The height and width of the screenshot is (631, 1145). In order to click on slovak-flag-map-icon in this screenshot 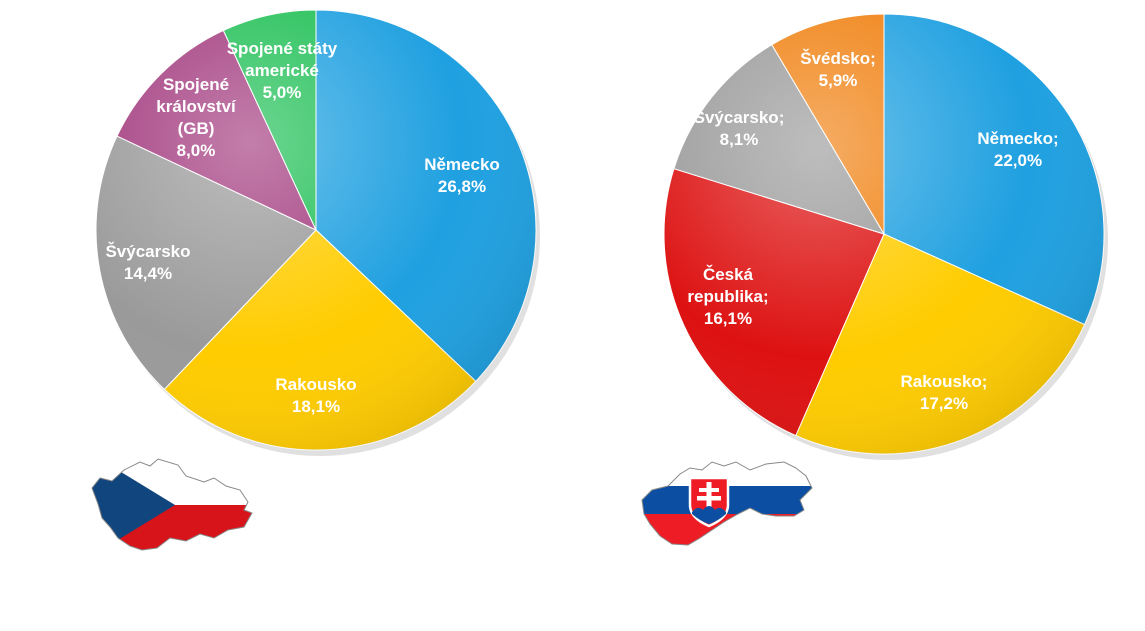, I will do `click(727, 503)`.